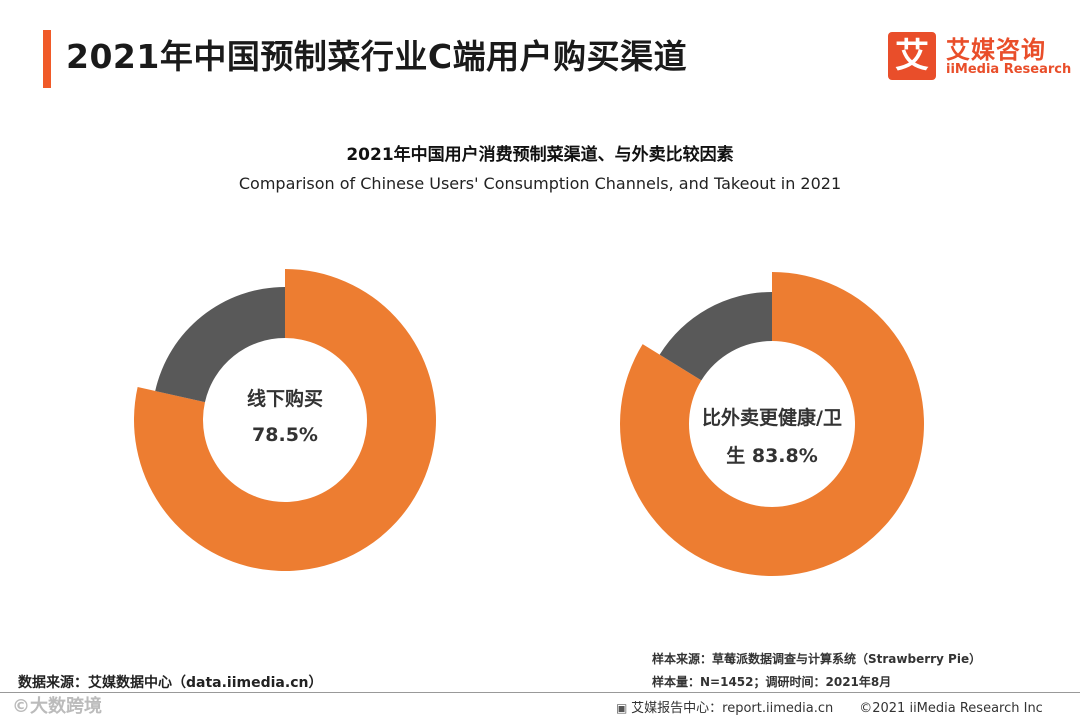 Image resolution: width=1080 pixels, height=720 pixels. What do you see at coordinates (951, 708) in the screenshot?
I see `copyright: ©2021 iiMedia Research Inc` at bounding box center [951, 708].